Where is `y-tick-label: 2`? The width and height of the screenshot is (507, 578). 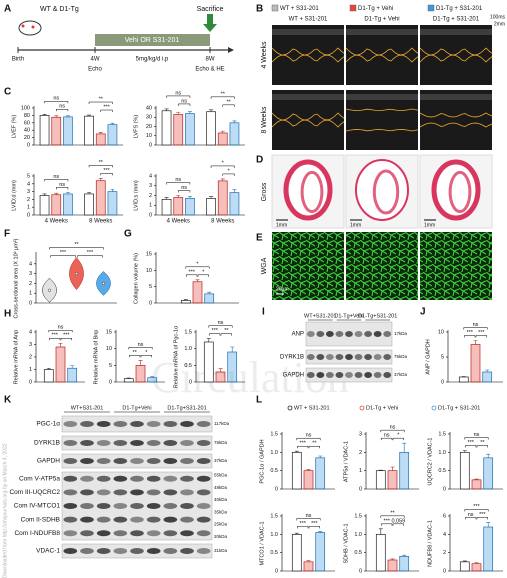 y-tick-label: 2 is located at coordinates (30, 284).